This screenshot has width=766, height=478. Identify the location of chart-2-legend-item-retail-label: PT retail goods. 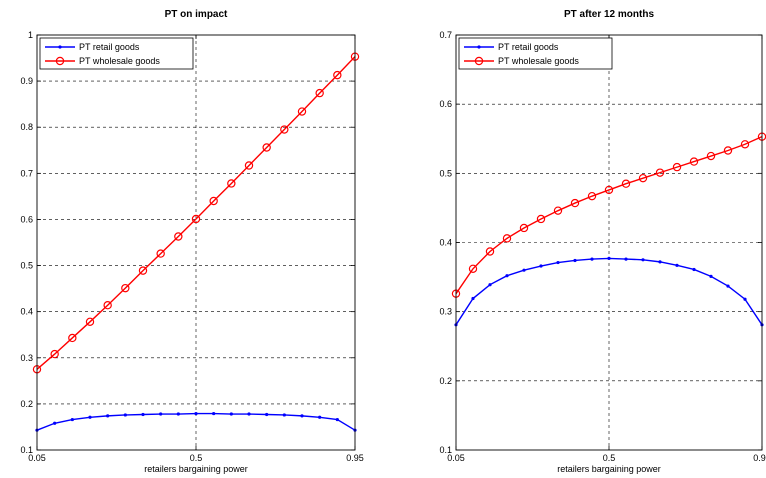
(528, 47).